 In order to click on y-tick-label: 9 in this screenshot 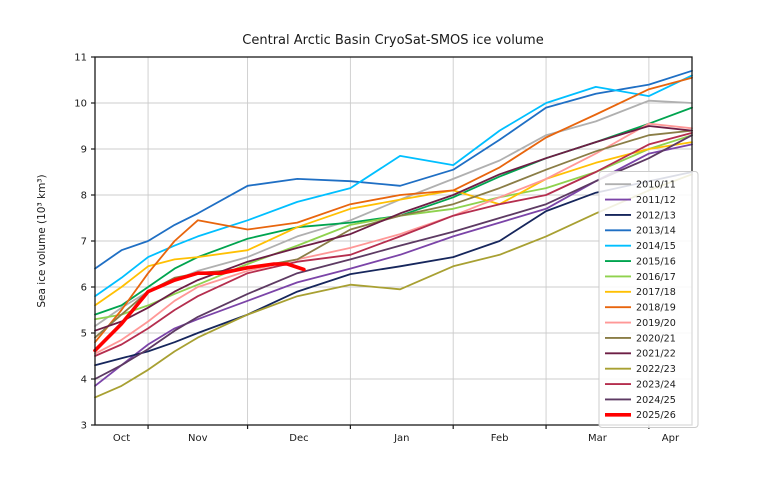, I will do `click(84, 150)`.